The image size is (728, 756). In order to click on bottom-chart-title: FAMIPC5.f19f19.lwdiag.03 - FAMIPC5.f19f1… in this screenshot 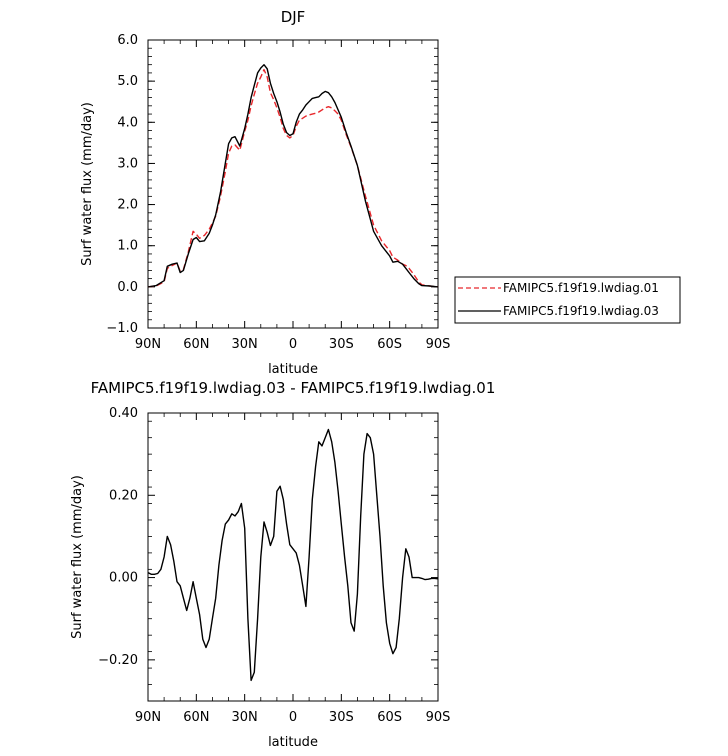, I will do `click(293, 388)`.